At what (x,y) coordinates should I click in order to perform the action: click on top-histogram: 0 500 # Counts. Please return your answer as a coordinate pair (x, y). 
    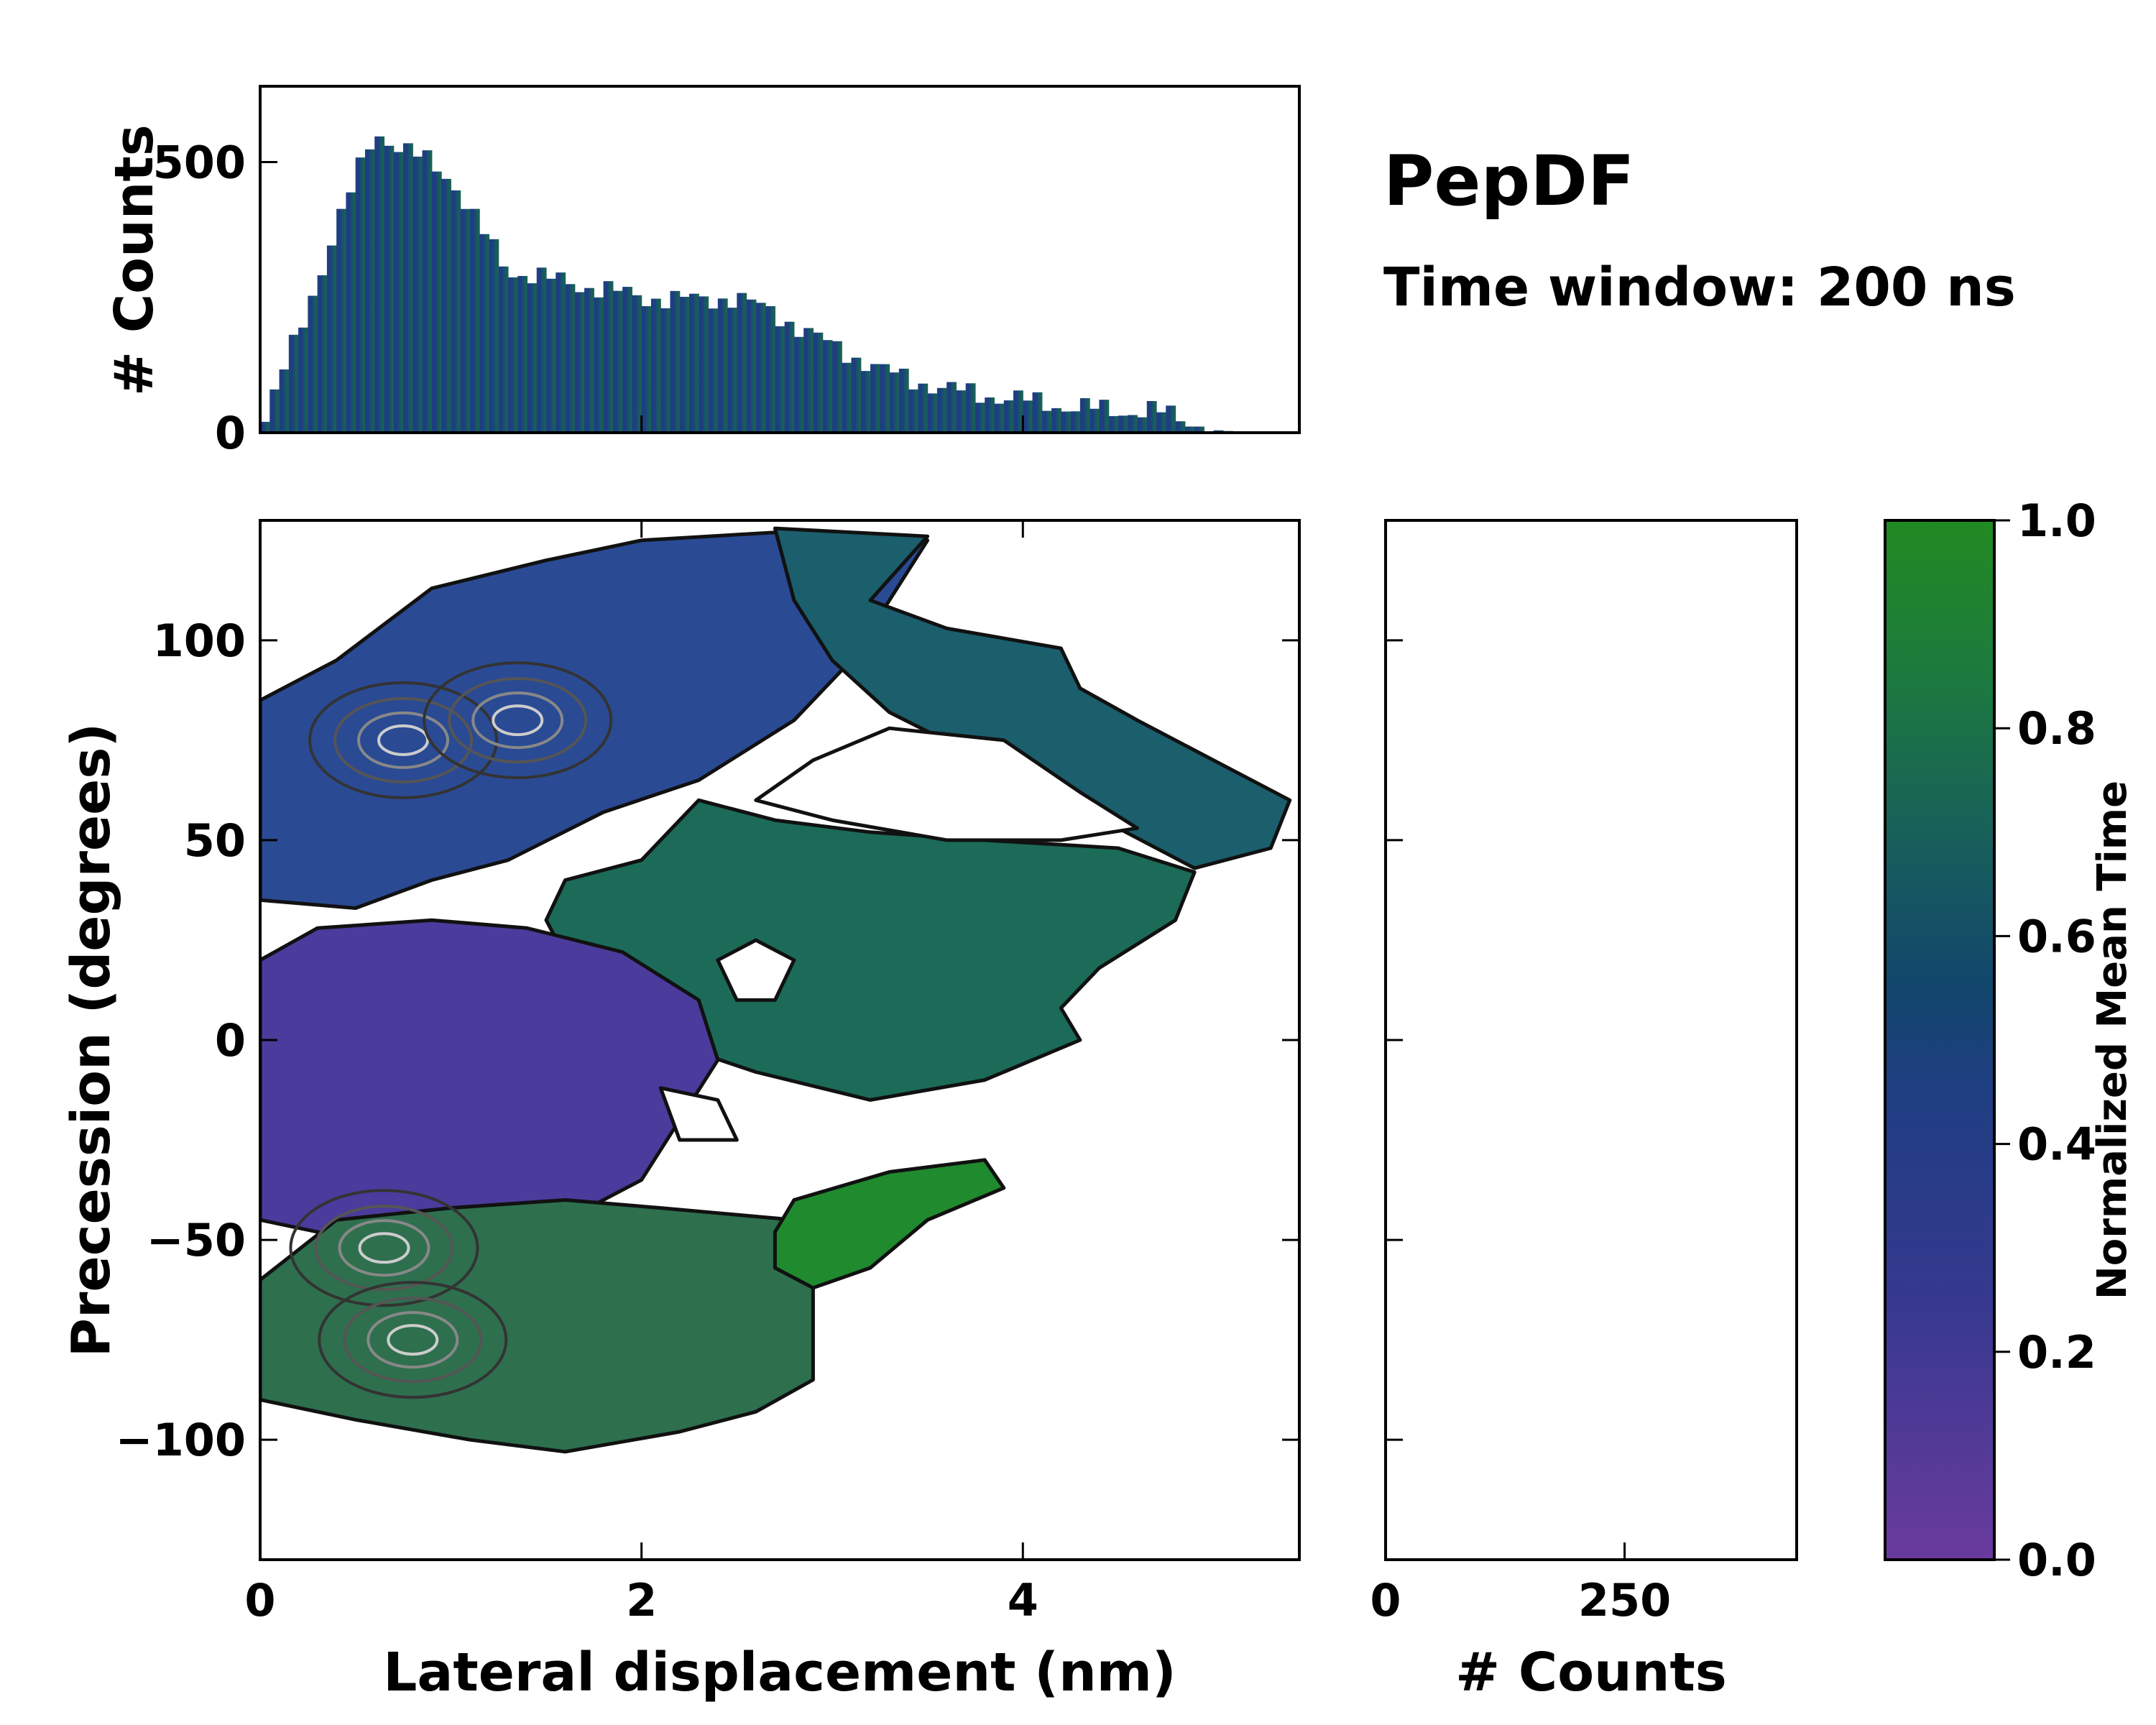
    Looking at the image, I should click on (702, 272).